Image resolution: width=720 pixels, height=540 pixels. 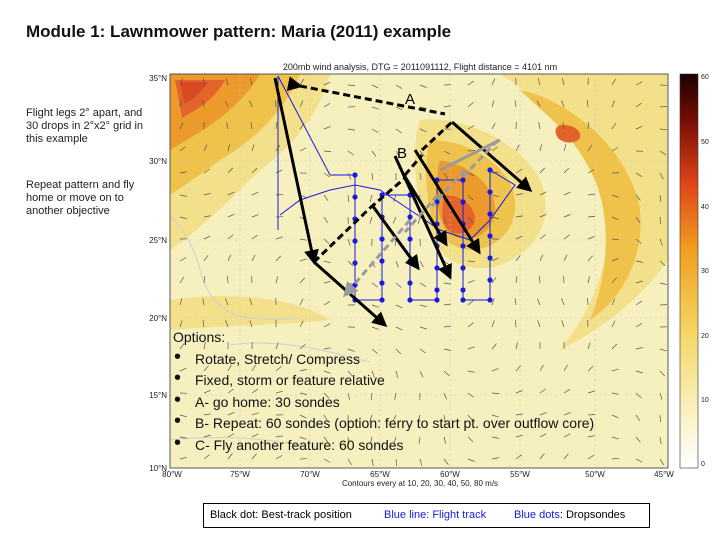 What do you see at coordinates (592, 515) in the screenshot?
I see `legend-blue-dots-value: : Dropsondes` at bounding box center [592, 515].